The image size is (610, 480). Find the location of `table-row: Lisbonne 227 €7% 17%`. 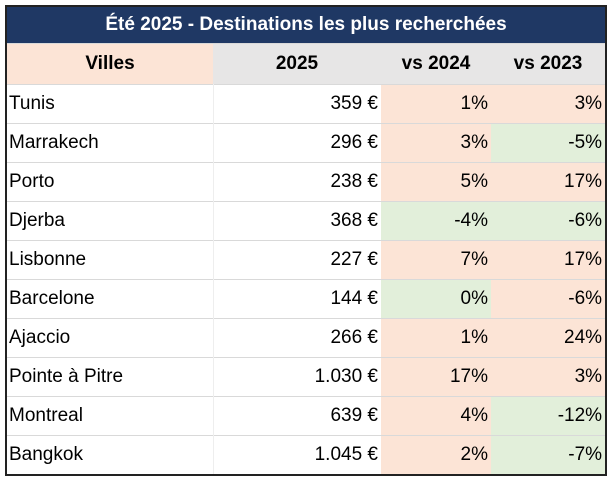

table-row: Lisbonne 227 €7% 17% is located at coordinates (306, 260).